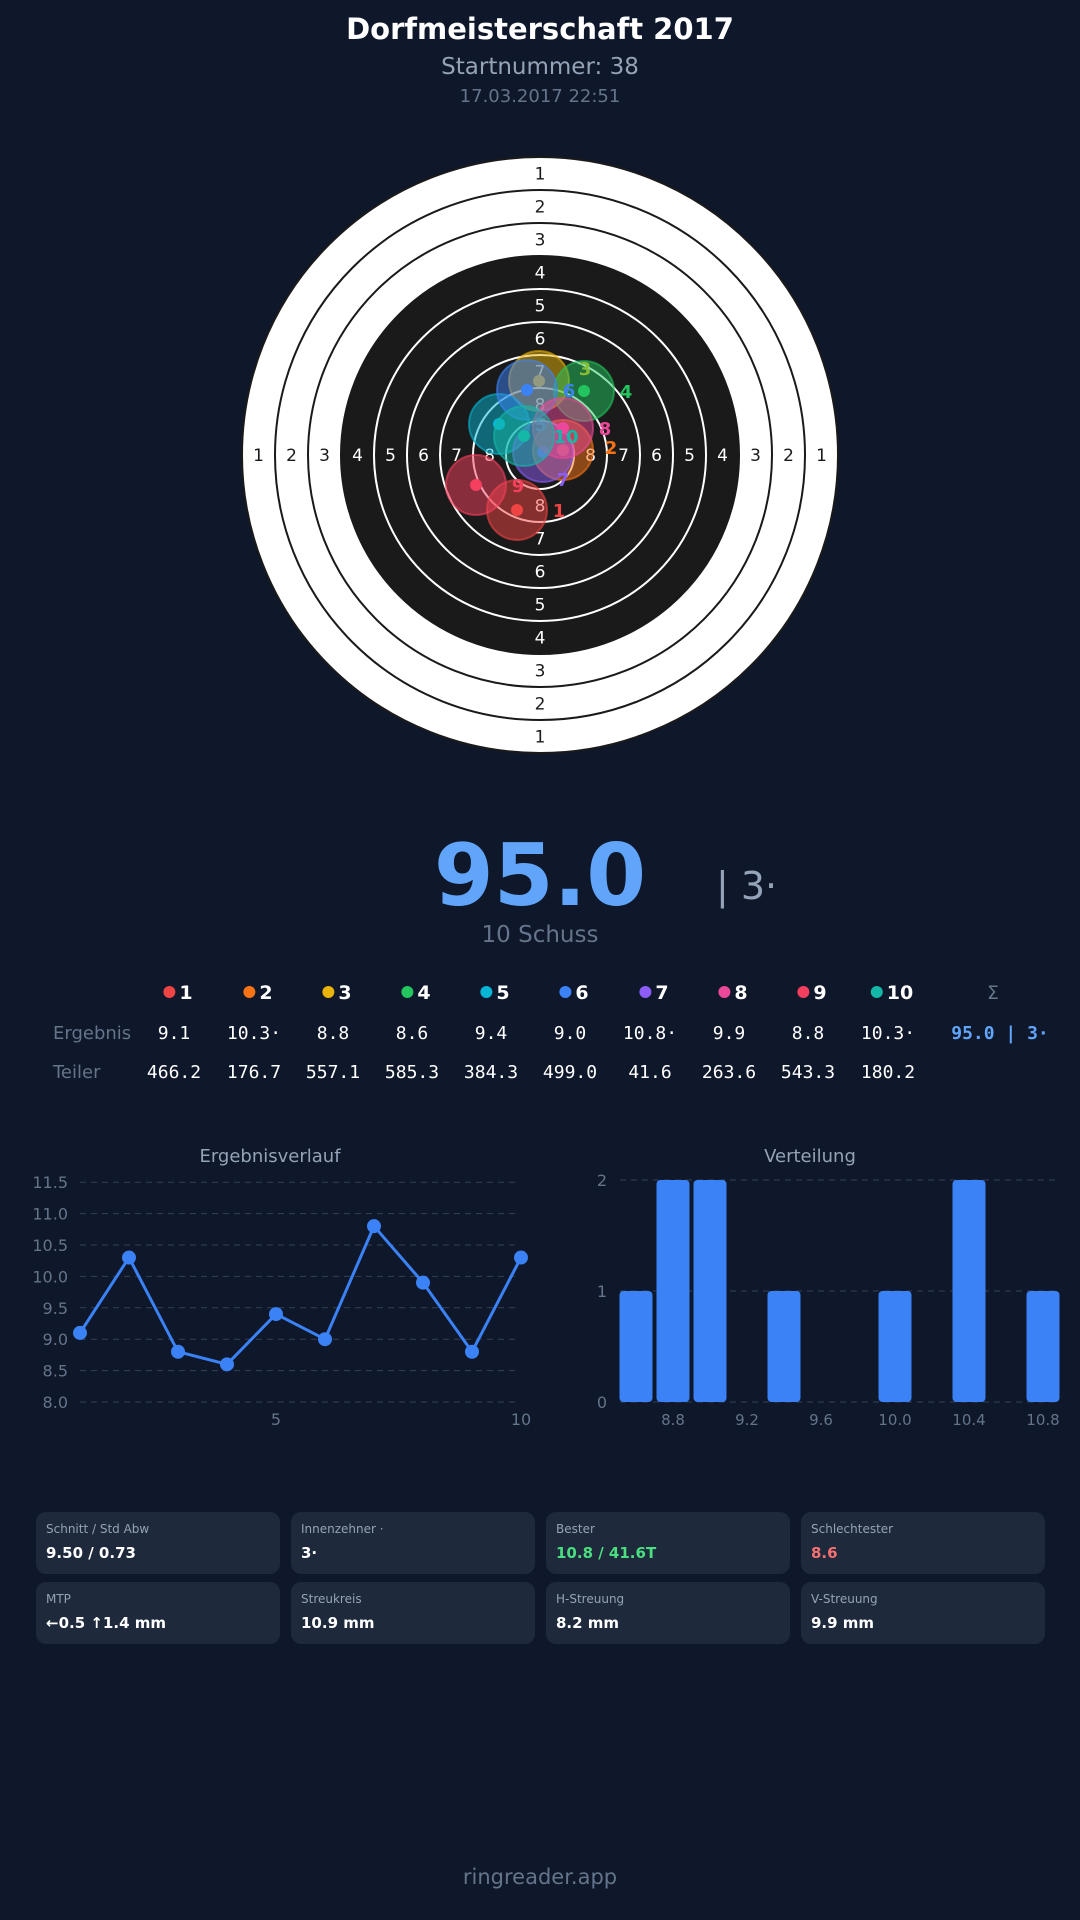 The height and width of the screenshot is (1920, 1080). What do you see at coordinates (55, 1308) in the screenshot?
I see `y-tick-label: 9.5` at bounding box center [55, 1308].